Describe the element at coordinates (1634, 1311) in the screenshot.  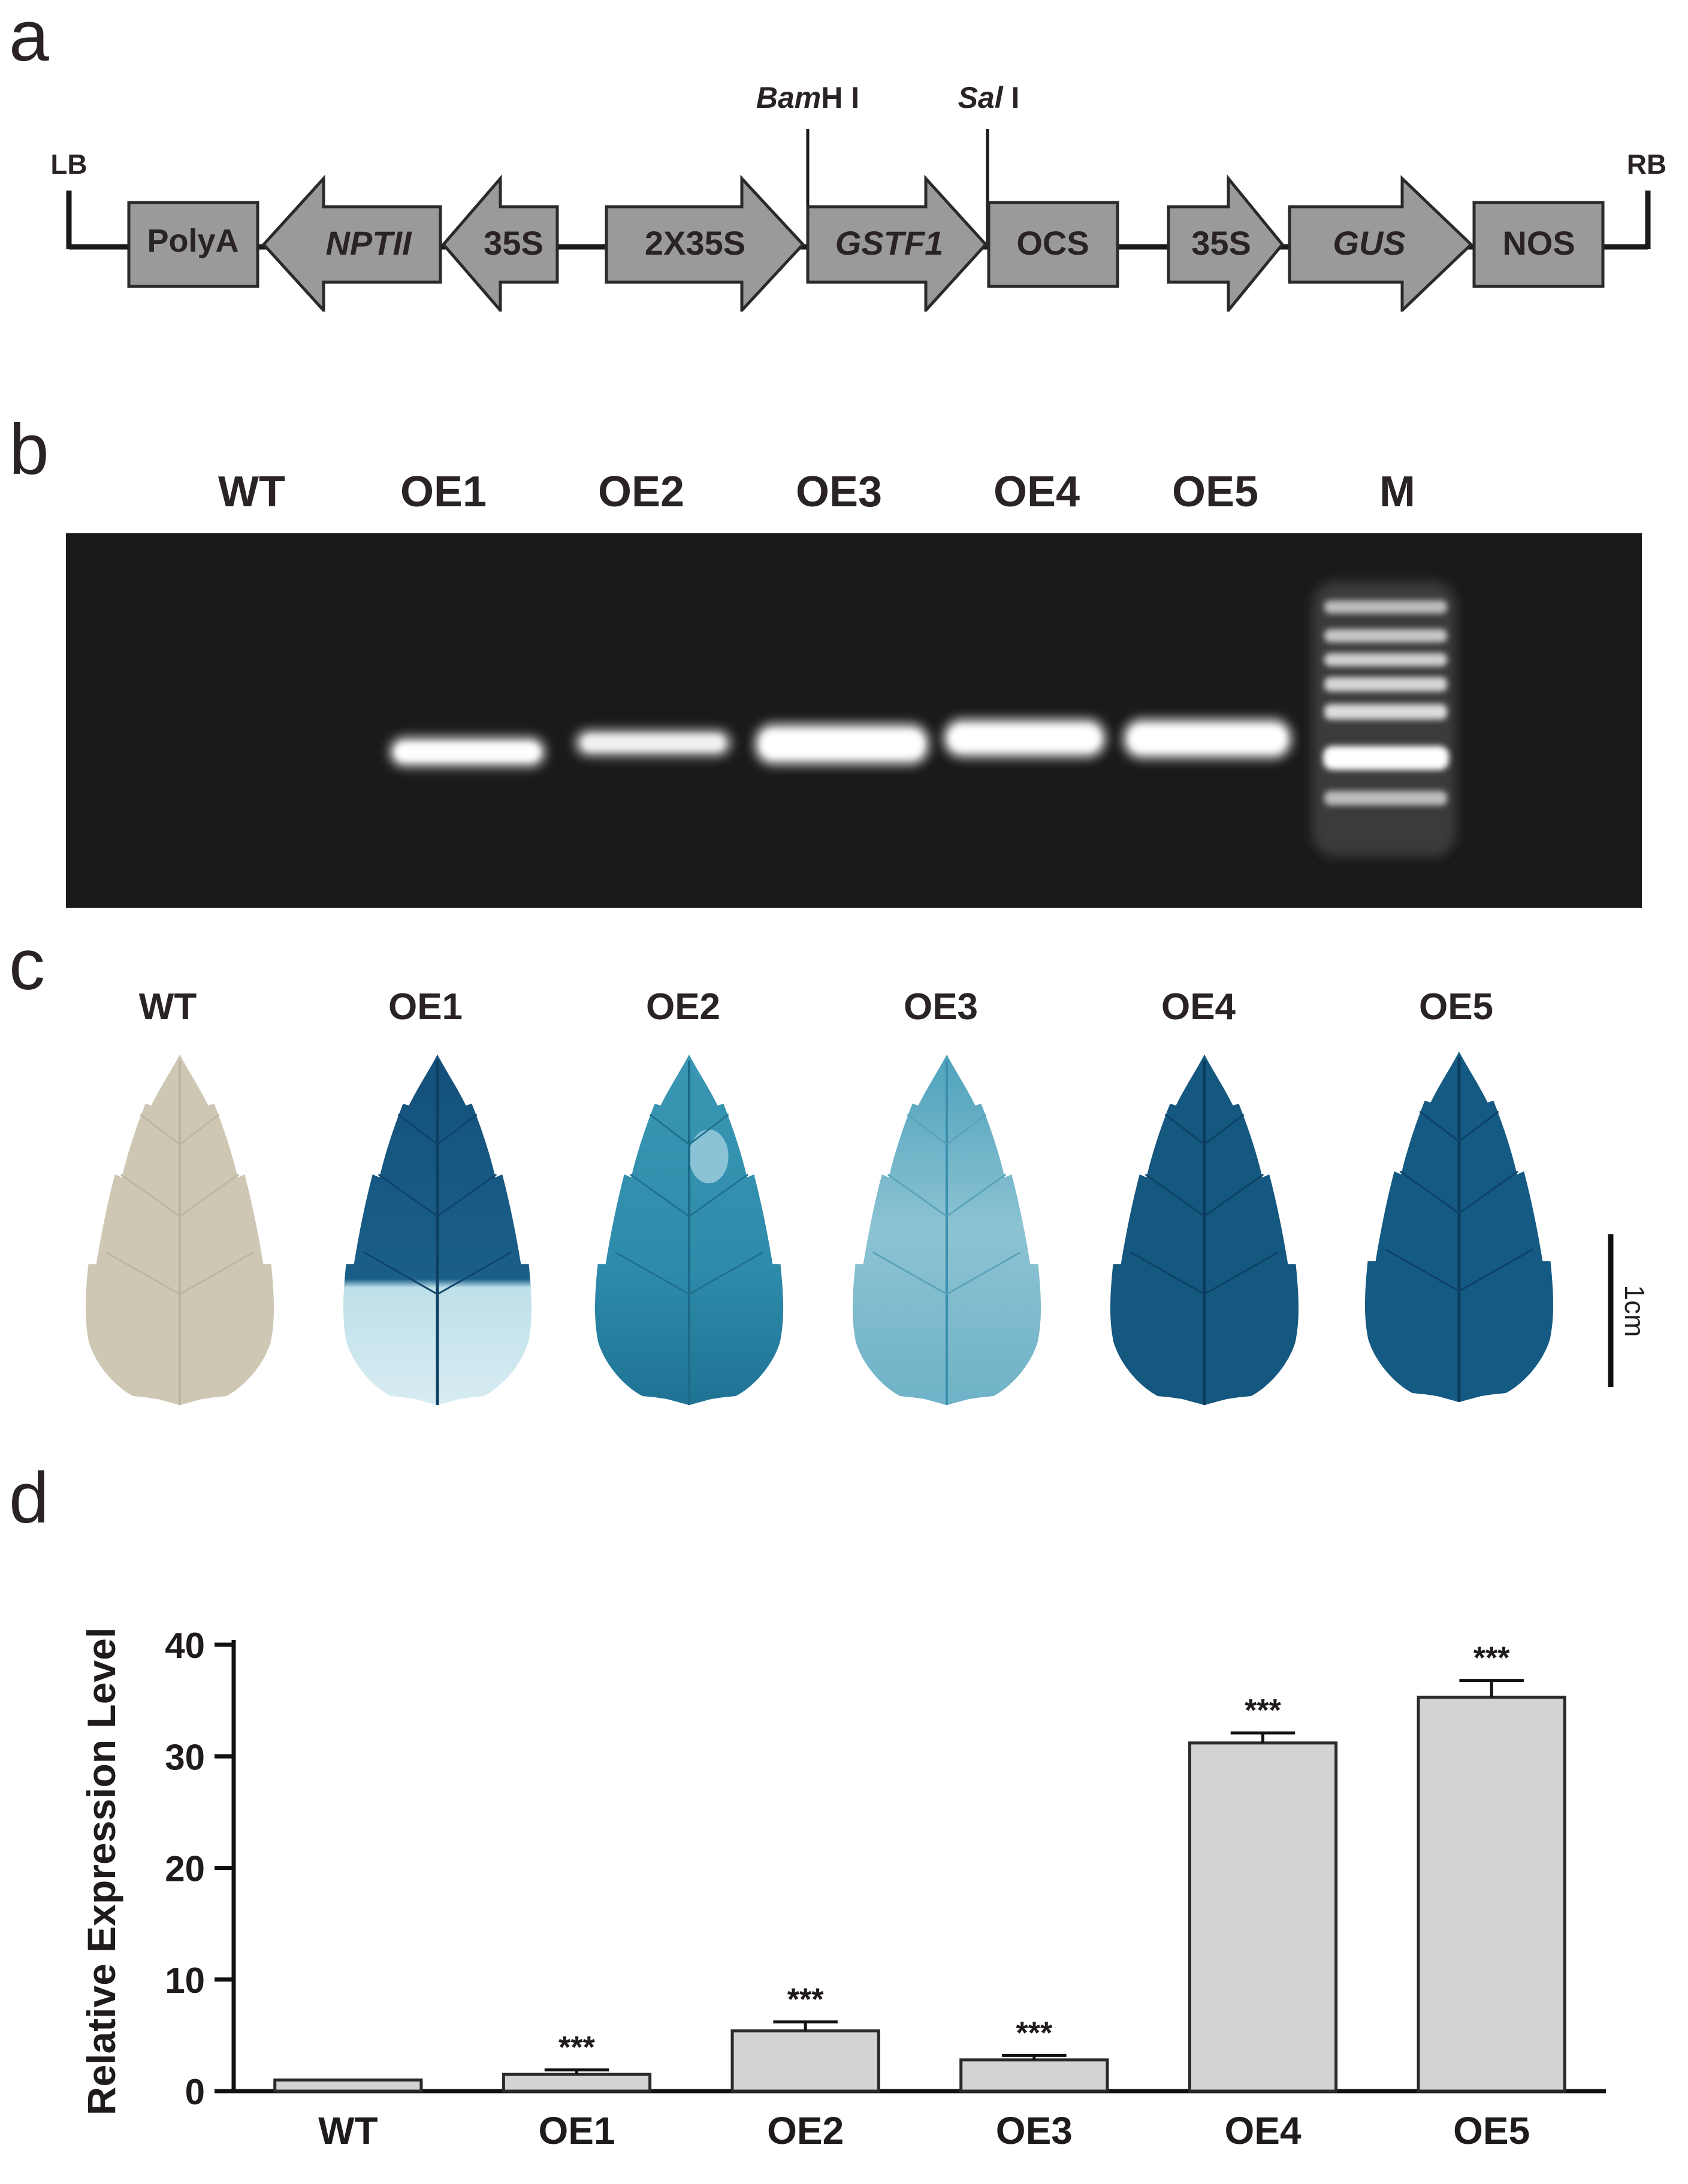
I see `scale-bar-label: 1cm` at that location.